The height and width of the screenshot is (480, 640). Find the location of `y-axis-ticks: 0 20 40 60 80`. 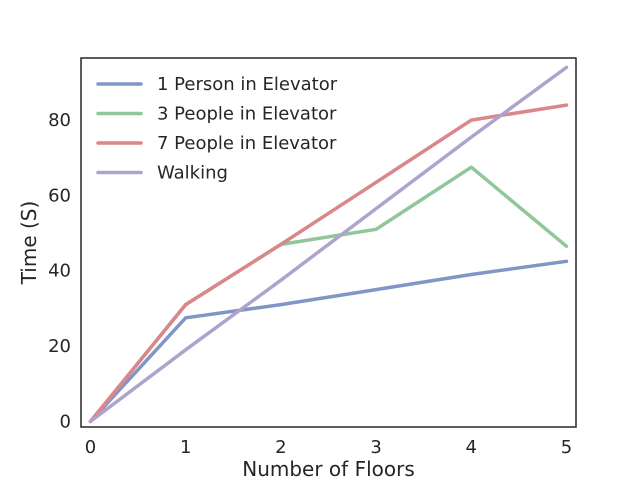

y-axis-ticks: 0 20 40 60 80 is located at coordinates (59, 271).